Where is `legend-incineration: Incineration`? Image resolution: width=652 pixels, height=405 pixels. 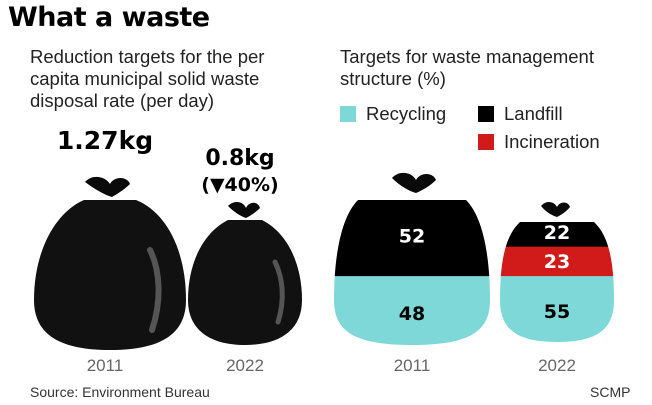
legend-incineration: Incineration is located at coordinates (539, 142).